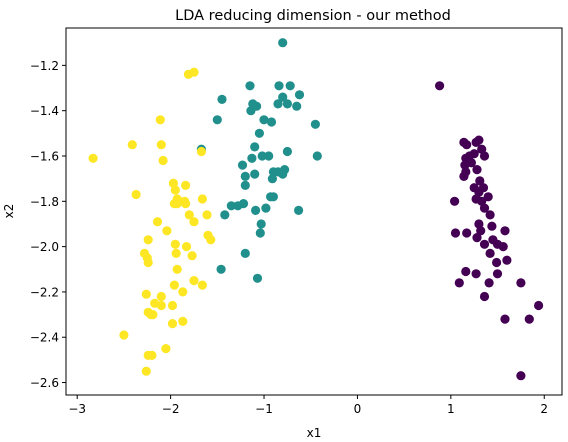  What do you see at coordinates (44, 202) in the screenshot?
I see `y-tick-label: −1.8` at bounding box center [44, 202].